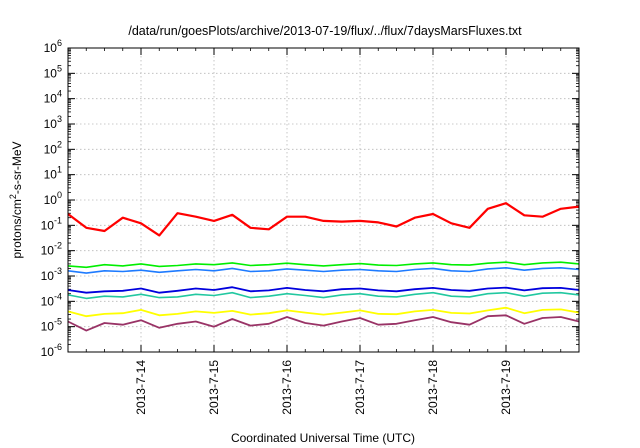 This screenshot has height=448, width=640. I want to click on y-tick-label: 10², so click(53, 147).